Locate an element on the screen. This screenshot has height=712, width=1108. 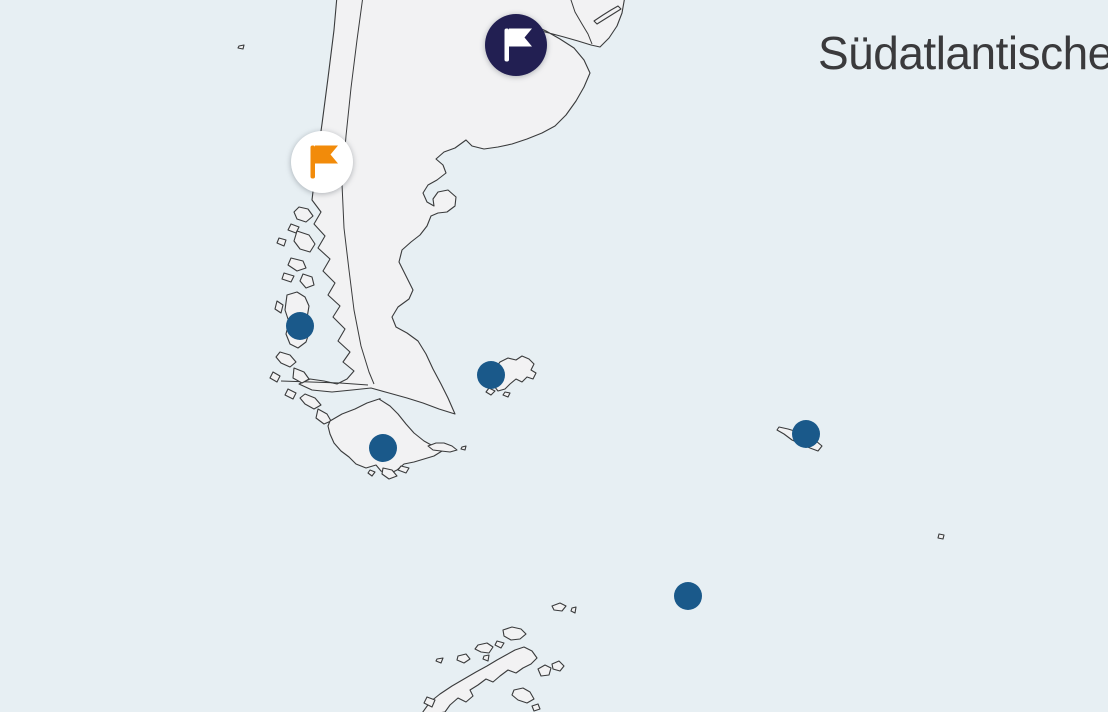
location-marker-south-orkney is located at coordinates (688, 596).